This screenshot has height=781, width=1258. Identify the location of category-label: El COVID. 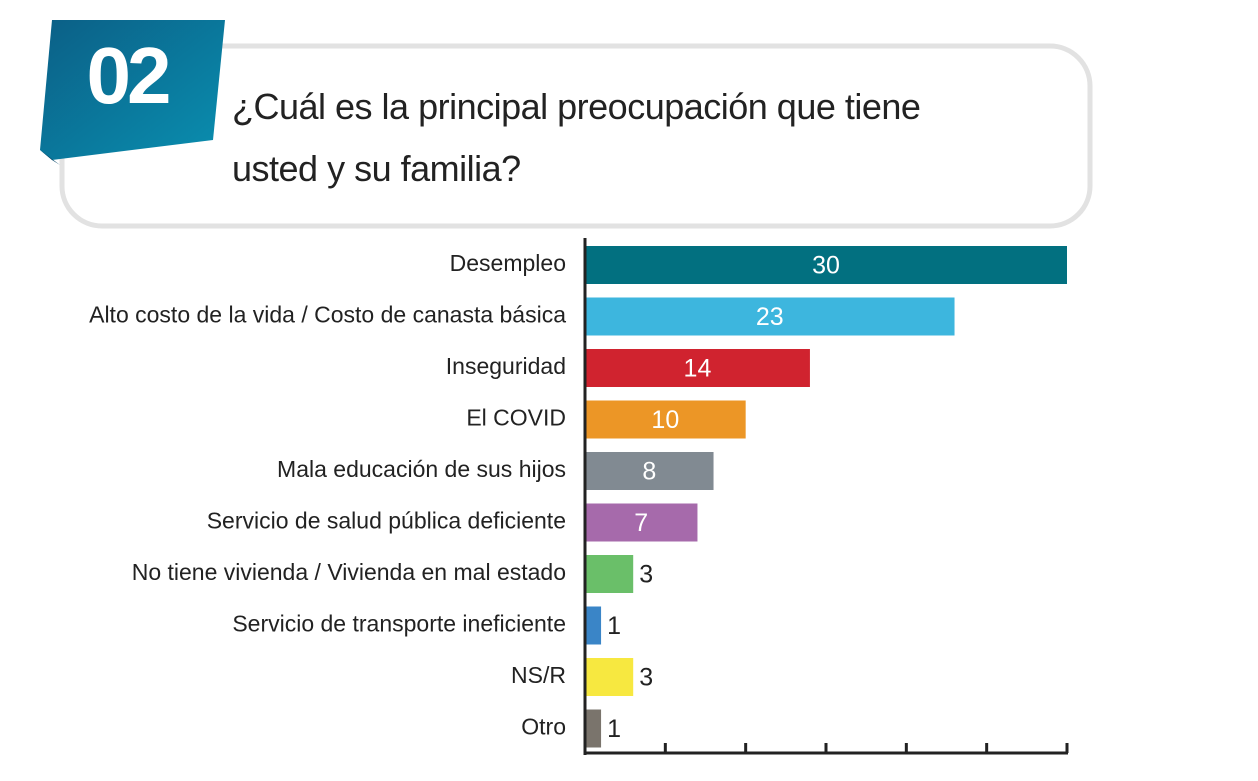
(516, 418).